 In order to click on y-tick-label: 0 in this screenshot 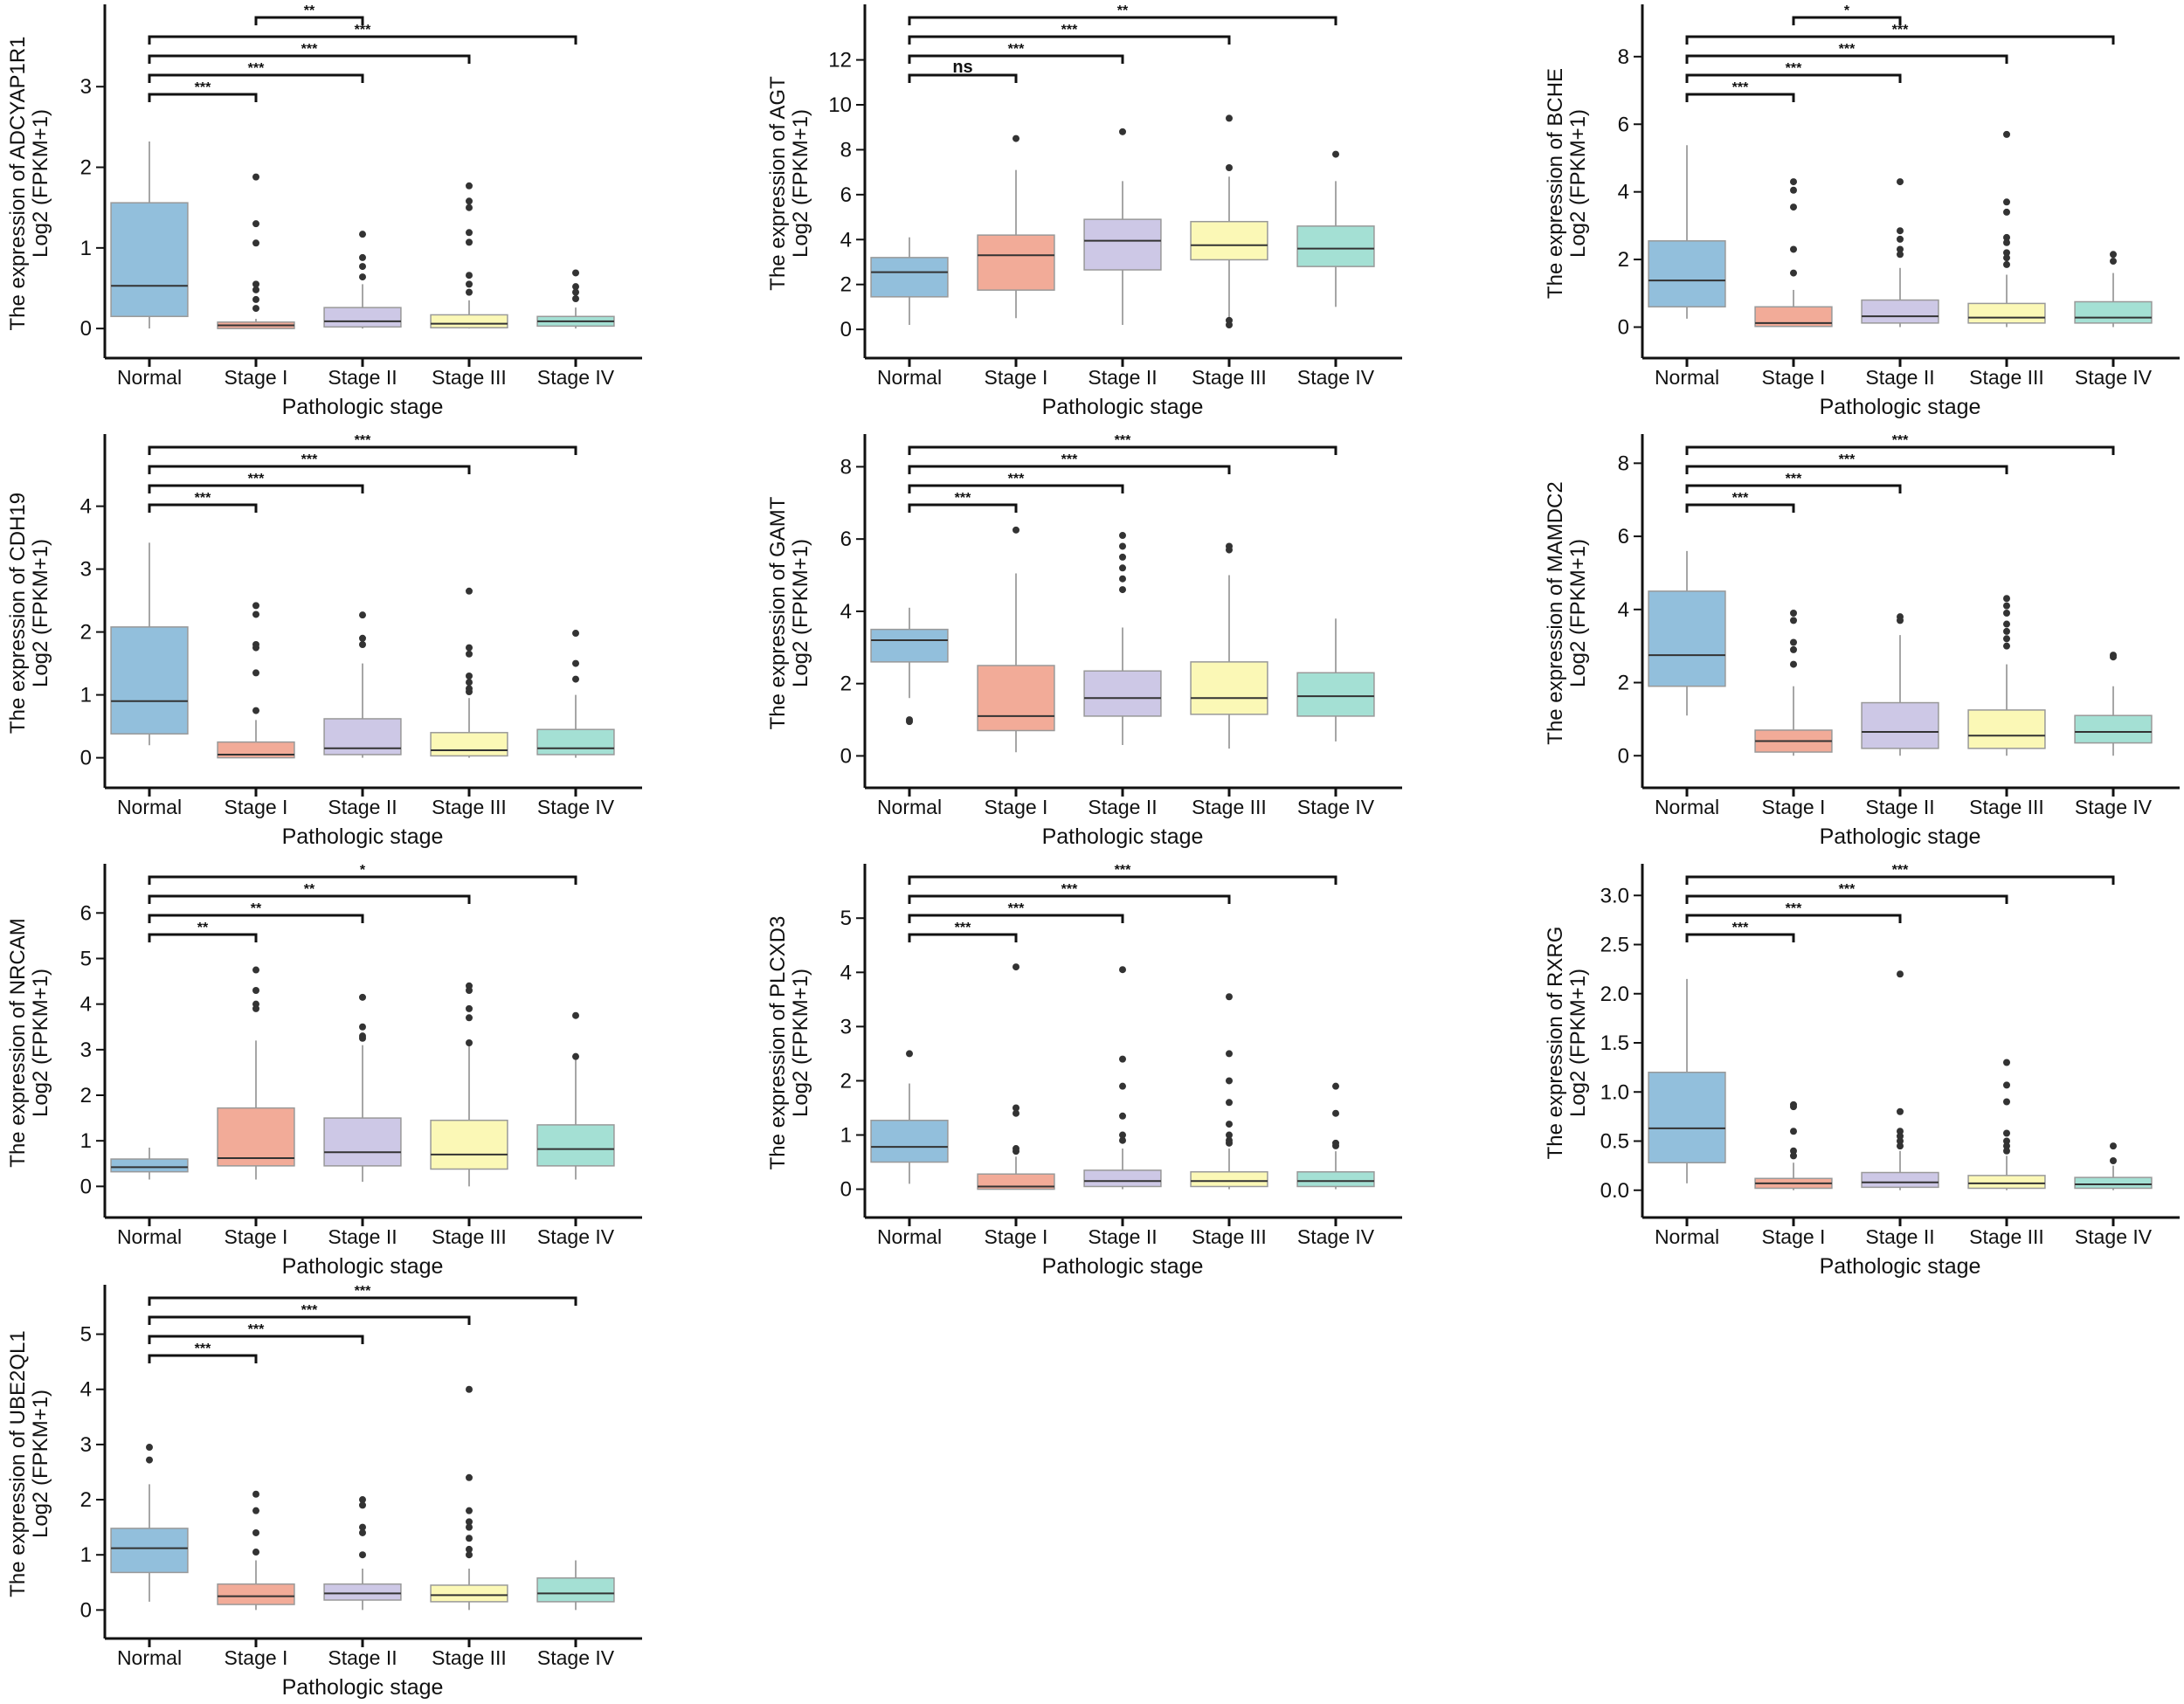, I will do `click(846, 329)`.